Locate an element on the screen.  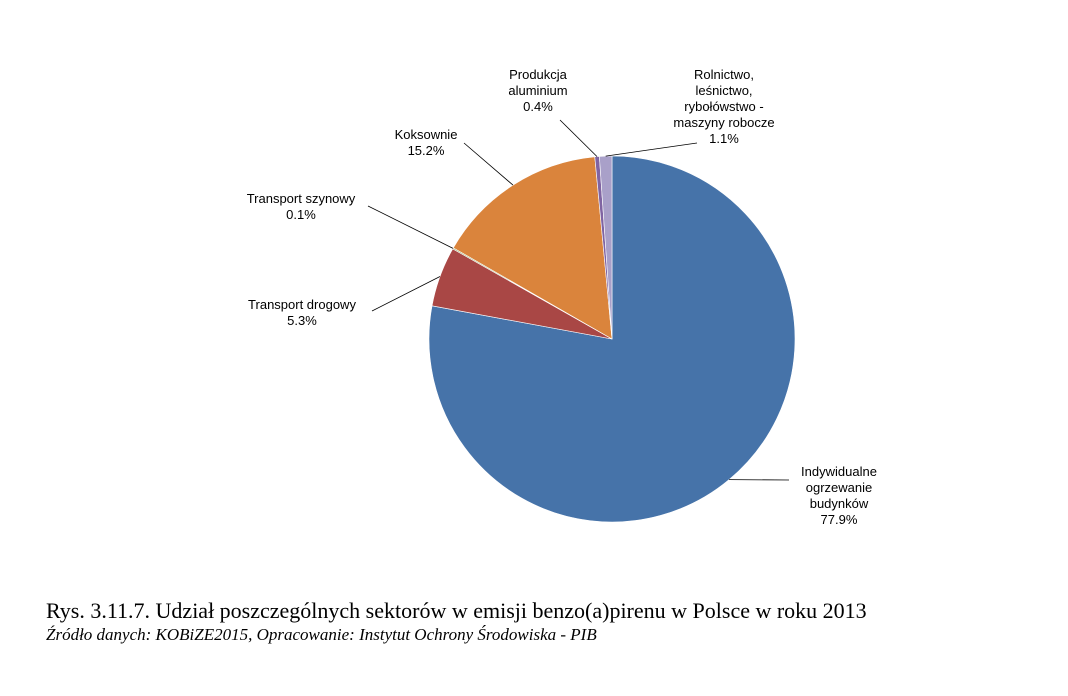
slice-label: Transport drogowy 5.3% is located at coordinates (302, 313).